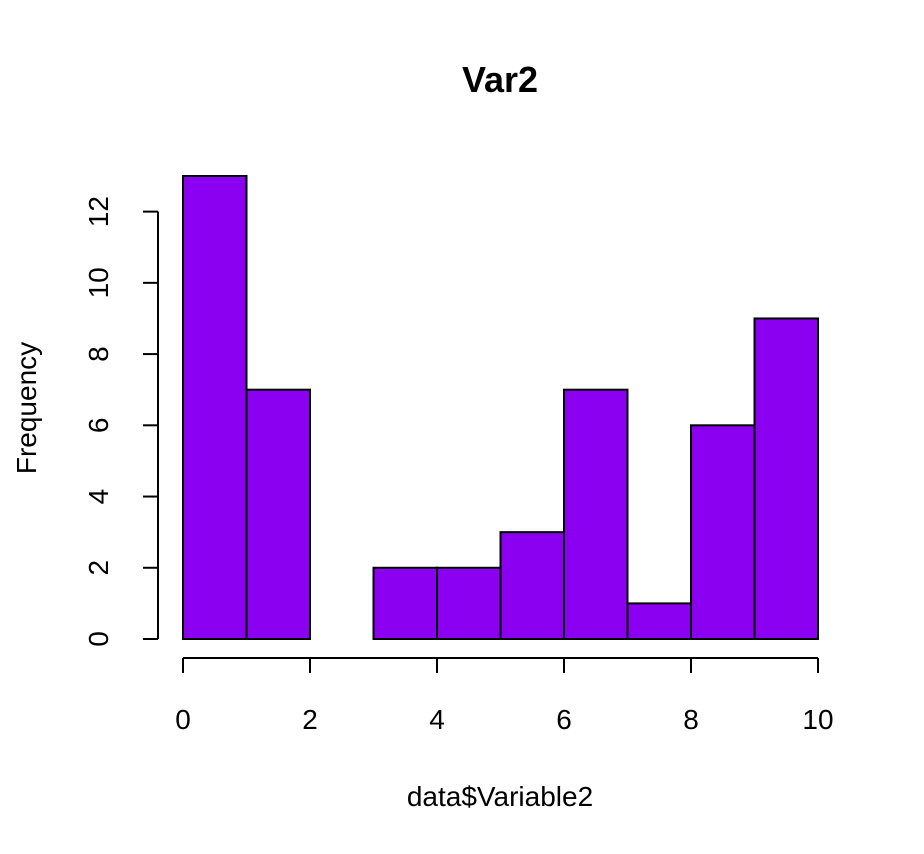 The width and height of the screenshot is (924, 854). Describe the element at coordinates (98, 497) in the screenshot. I see `y-tick-label: 4` at that location.